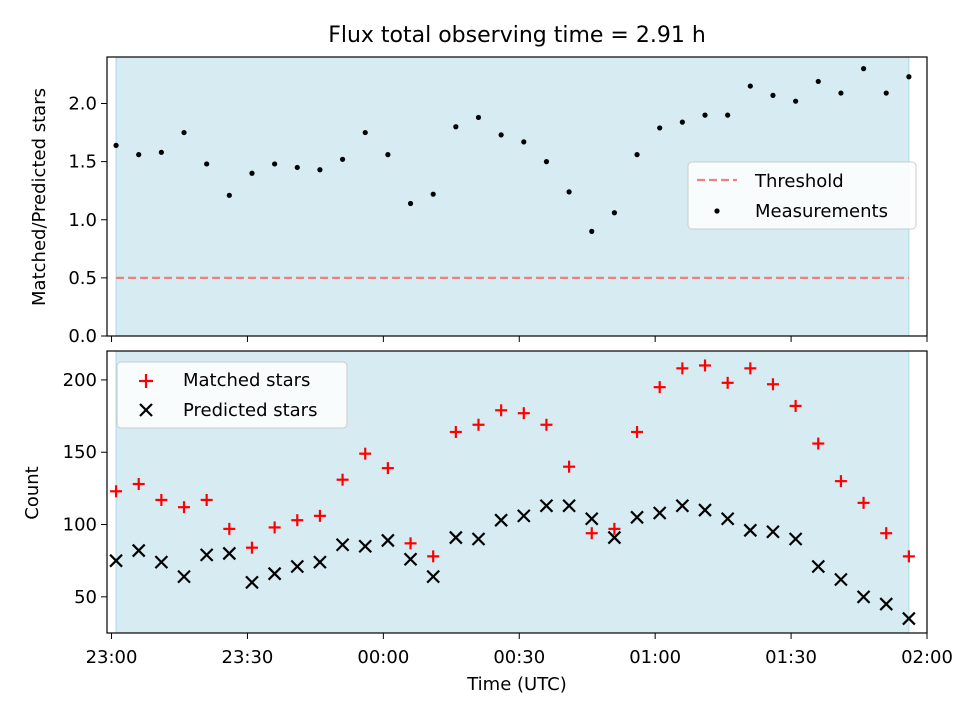 The image size is (960, 720). I want to click on legend-threshold-label: Threshold, so click(799, 181).